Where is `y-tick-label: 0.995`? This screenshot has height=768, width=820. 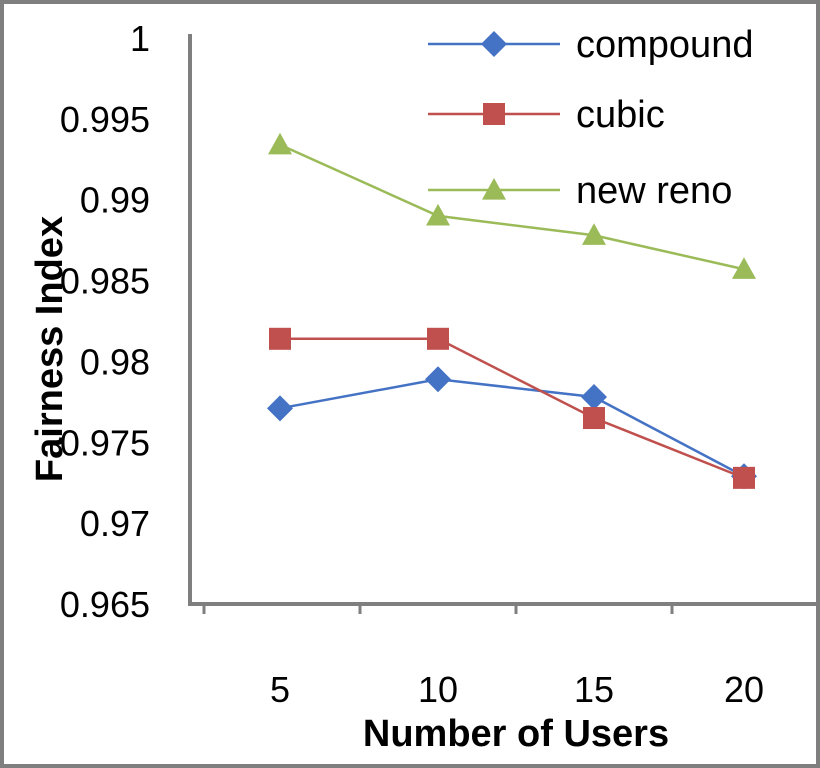
y-tick-label: 0.995 is located at coordinates (105, 119).